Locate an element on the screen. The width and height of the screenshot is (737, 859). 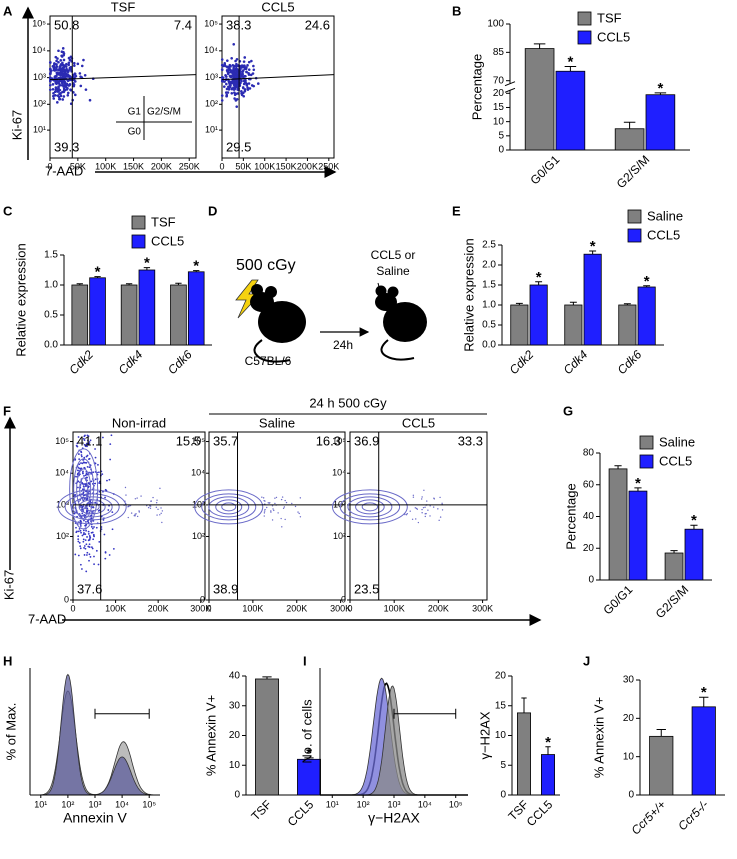
histogram-curve is located at coordinates (95, 734).